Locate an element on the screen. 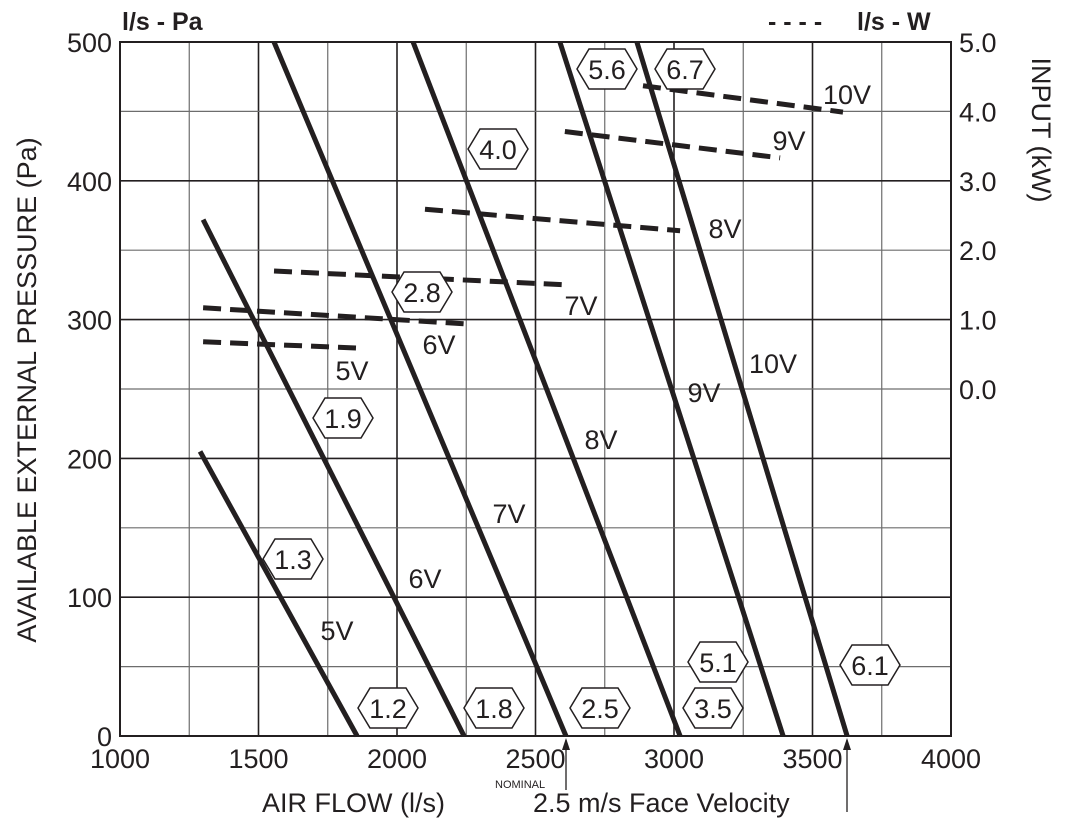 The height and width of the screenshot is (824, 1065). nominal-marker: NOMINAL is located at coordinates (532, 764).